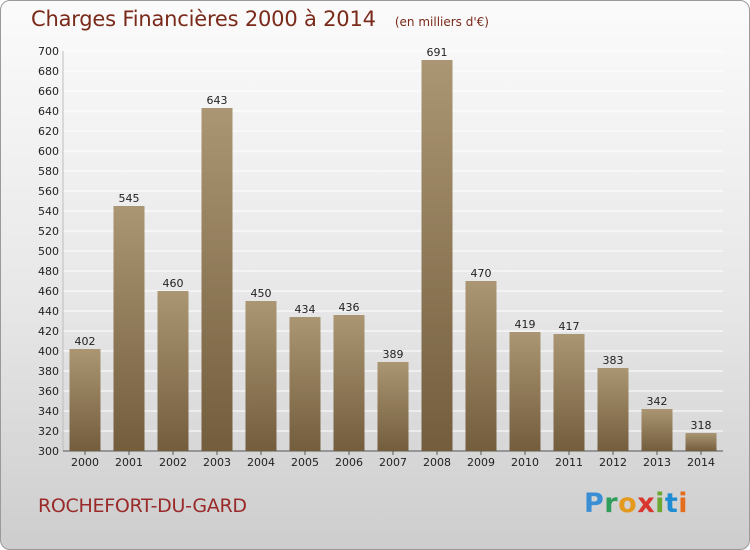  Describe the element at coordinates (261, 462) in the screenshot. I see `x-tick-label: 2004` at that location.